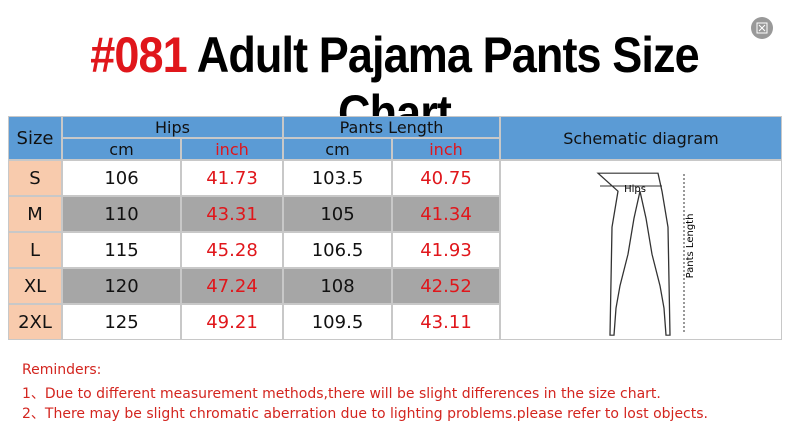 Image resolution: width=789 pixels, height=442 pixels. What do you see at coordinates (138, 55) in the screenshot?
I see `title-code: #081` at bounding box center [138, 55].